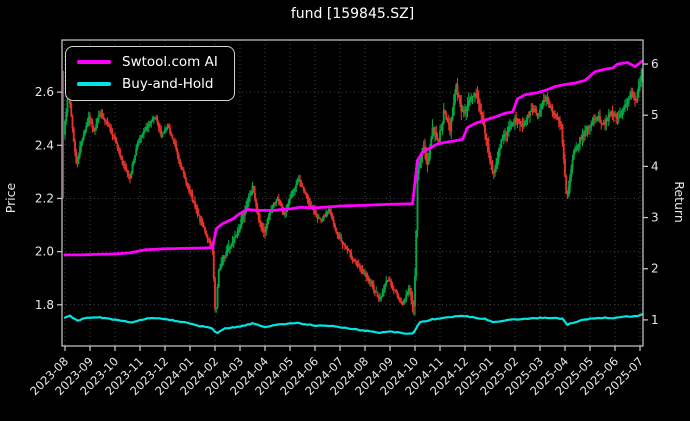 Image resolution: width=690 pixels, height=421 pixels. I want to click on chart-title: fund [159845.SZ], so click(352, 14).